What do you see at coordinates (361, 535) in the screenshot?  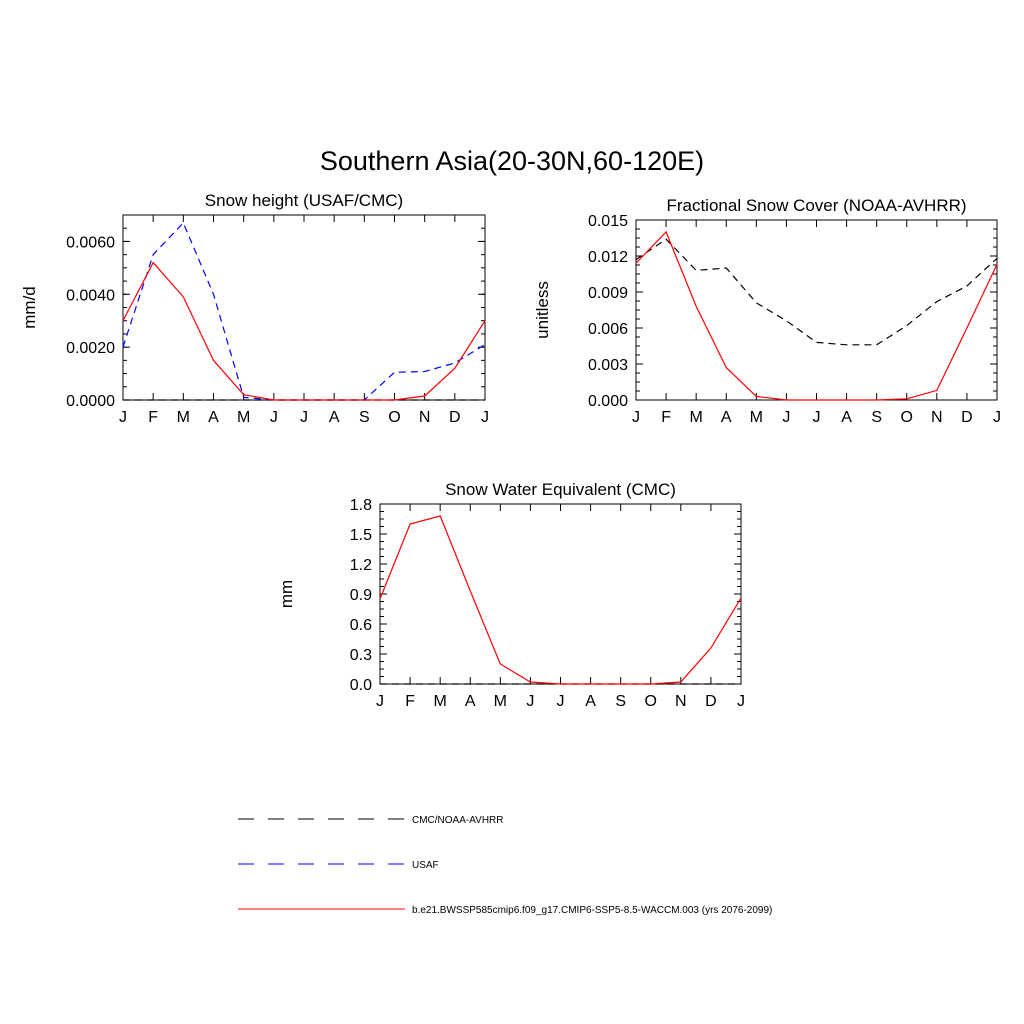 I see `y-tick-label: 1.5` at bounding box center [361, 535].